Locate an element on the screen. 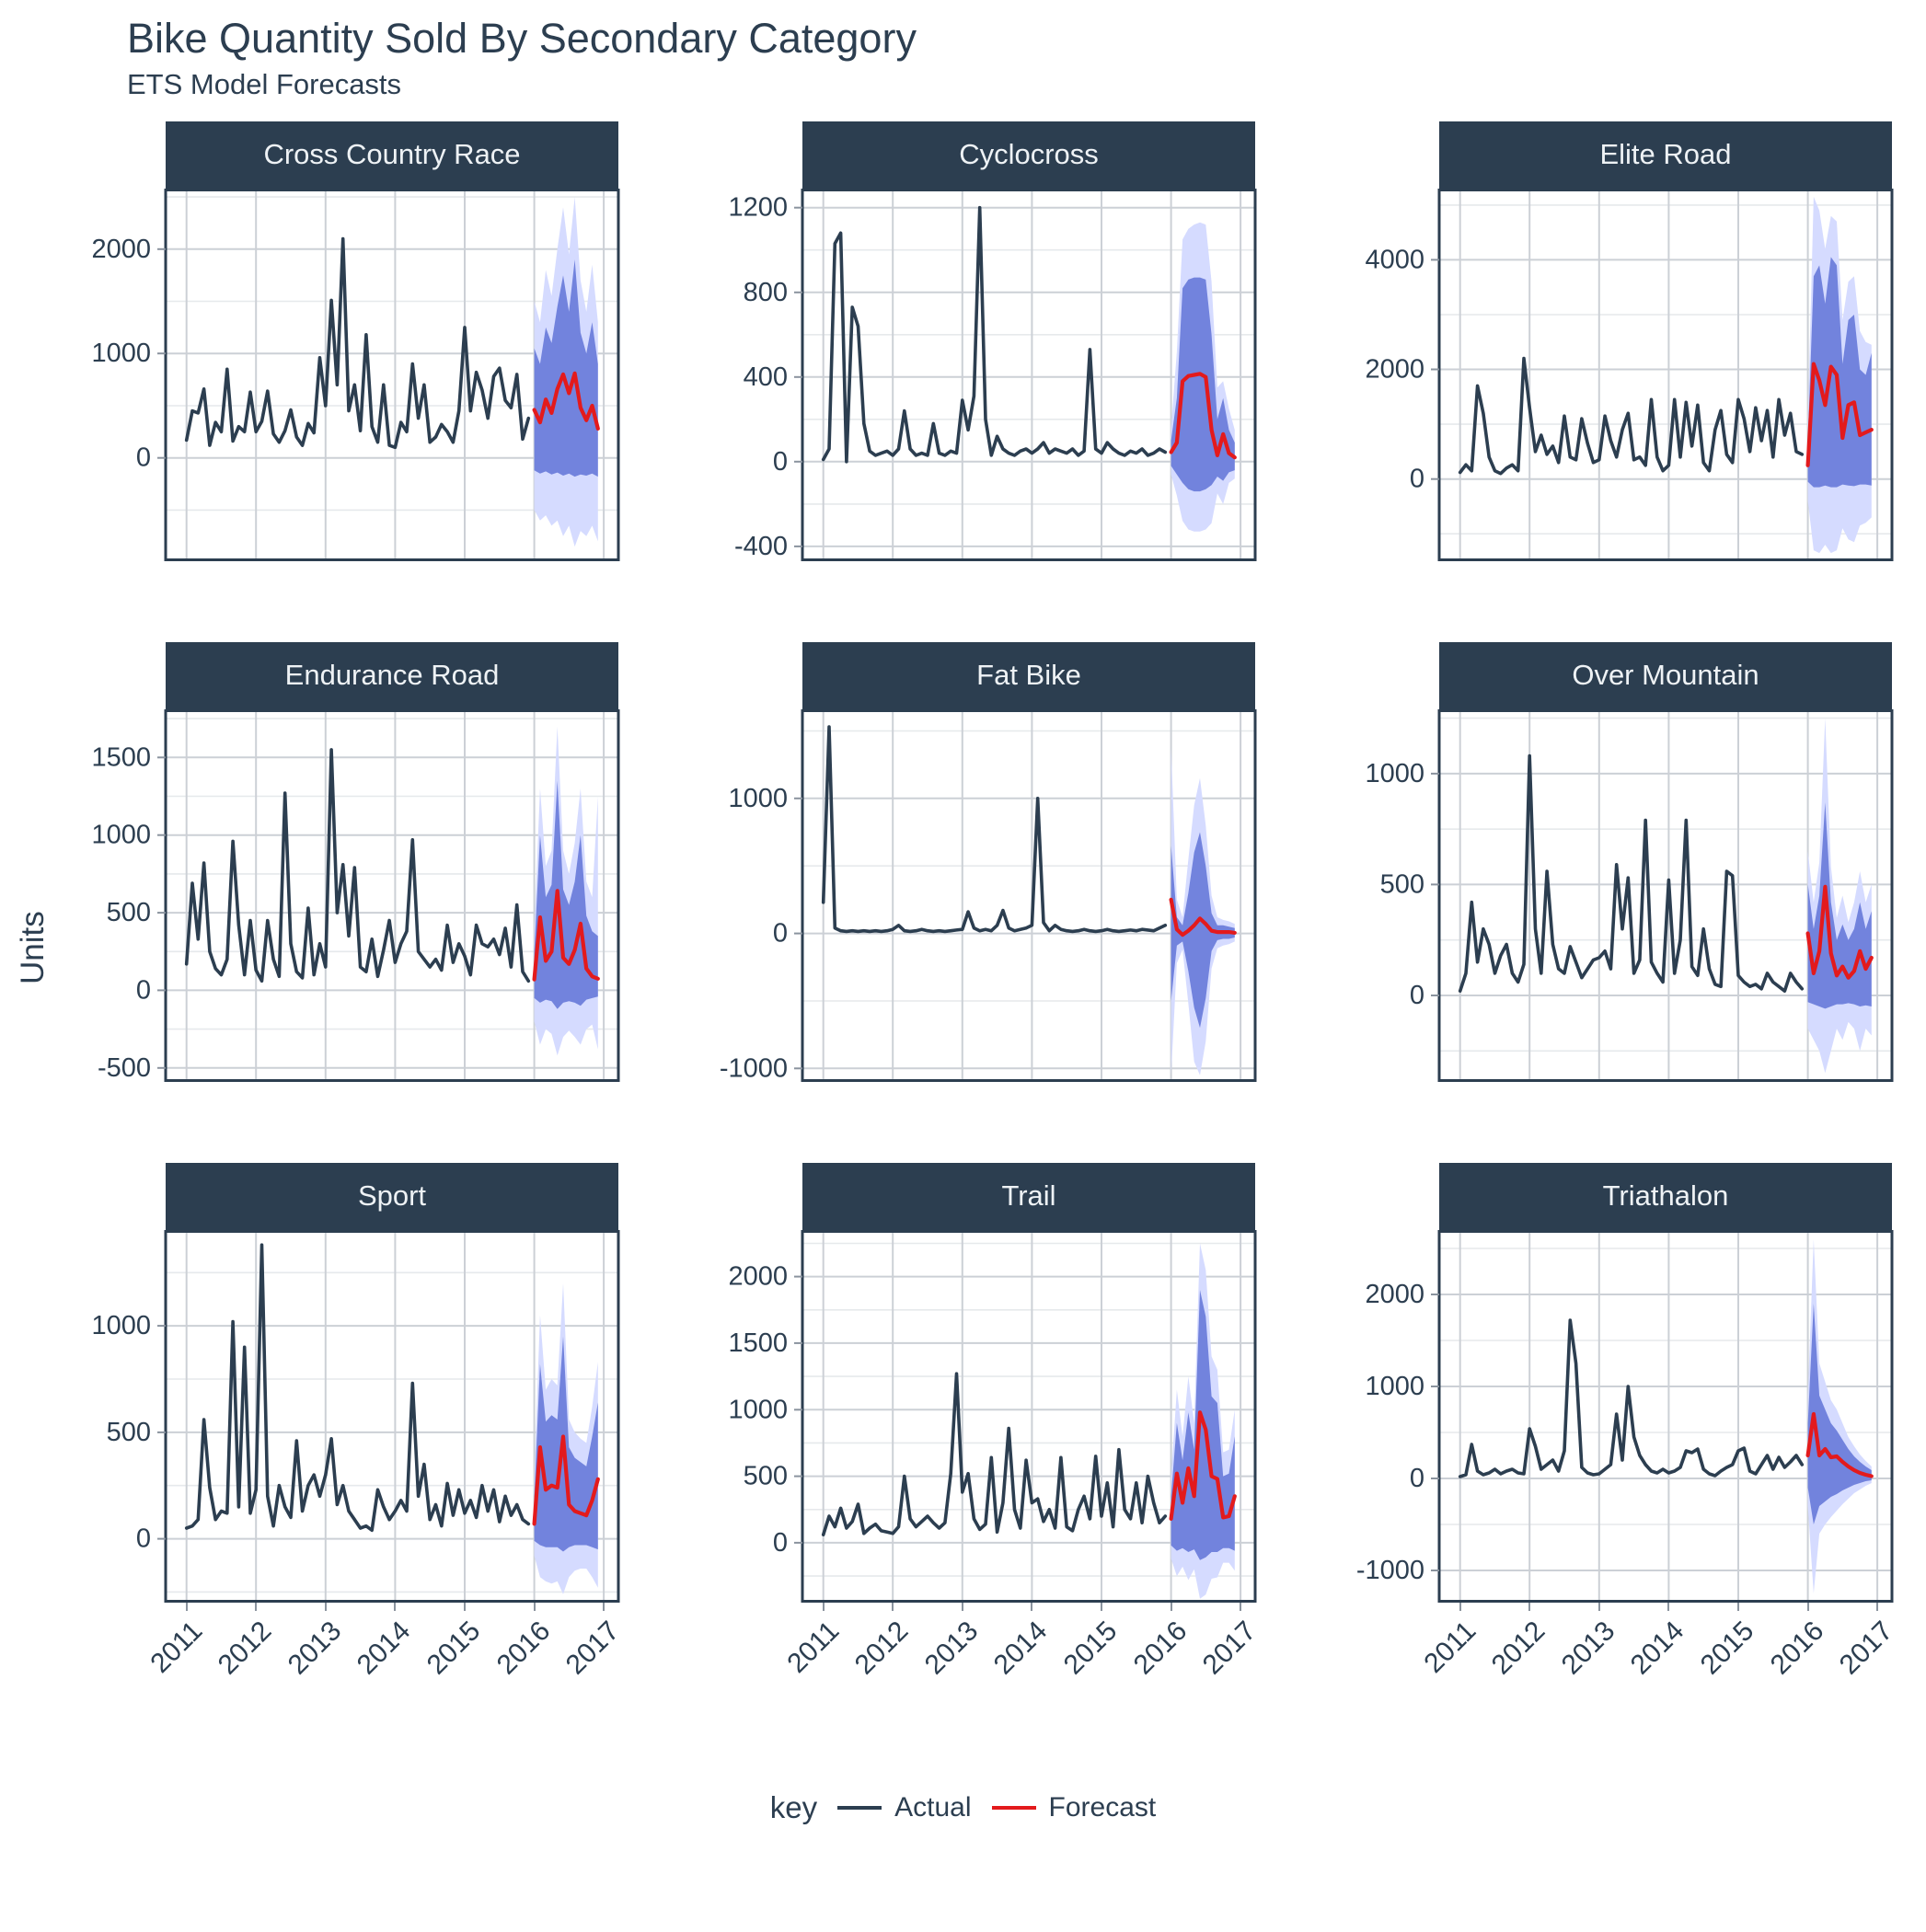  facet-plot: 0 500 1000 1500 2000 is located at coordinates (992, 1416).